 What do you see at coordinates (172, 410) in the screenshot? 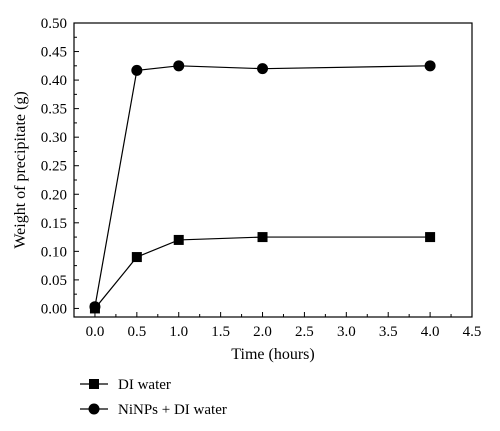
I see `legend-label: NiNPs + DI water` at bounding box center [172, 410].